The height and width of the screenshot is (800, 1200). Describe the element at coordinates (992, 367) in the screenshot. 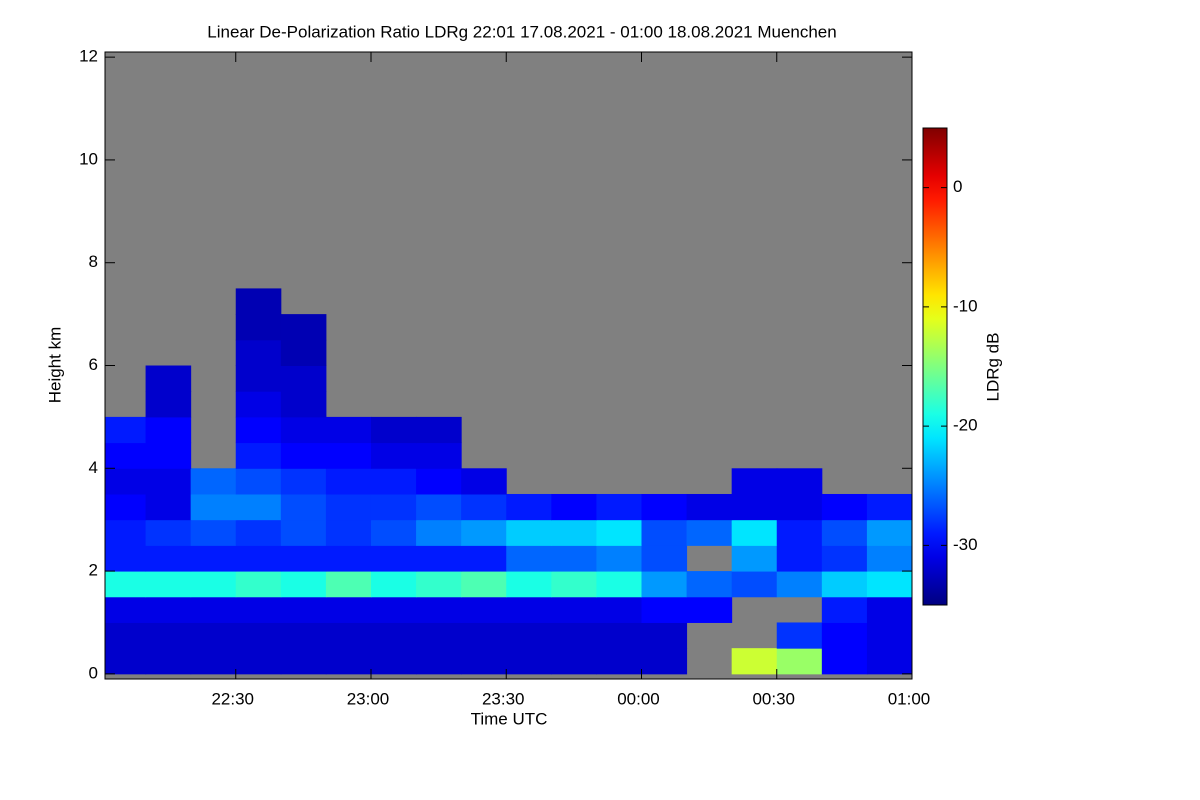

I see `colorbar-label: LDRg dB` at that location.